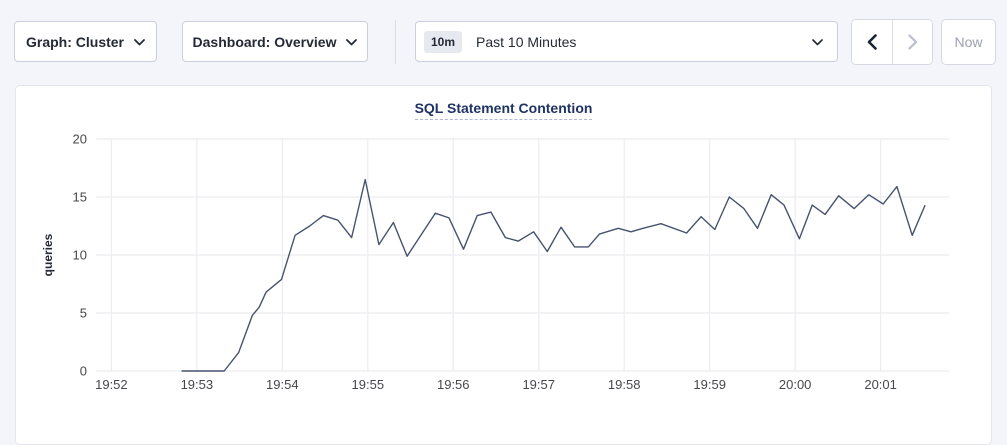  I want to click on x-tick-label: 19:58, so click(624, 384).